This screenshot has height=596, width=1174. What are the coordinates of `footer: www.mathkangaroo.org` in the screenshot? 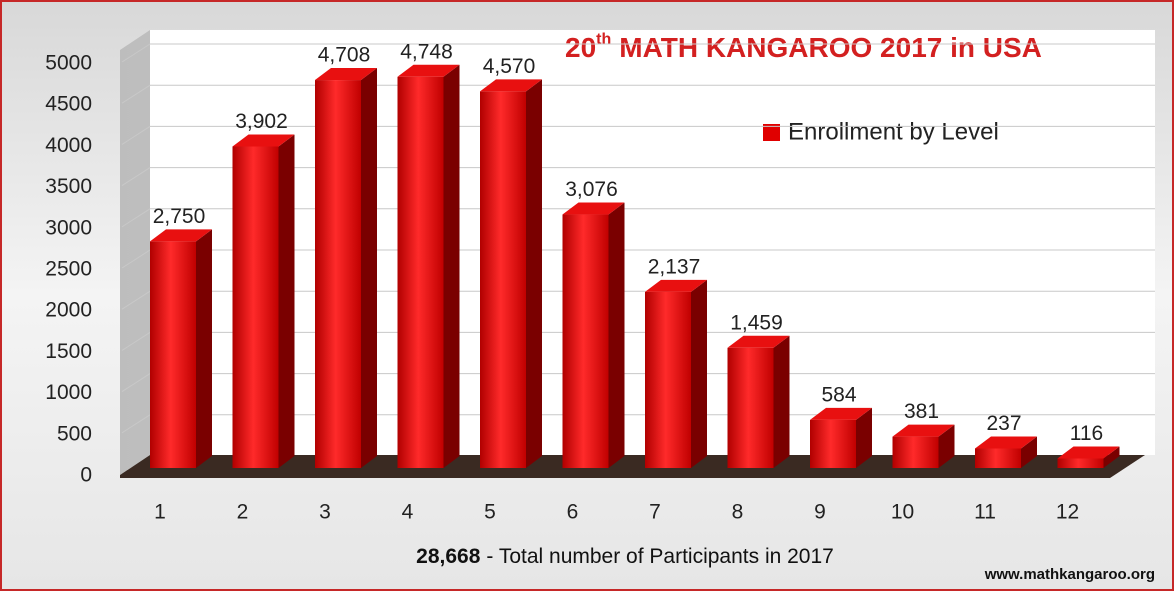 It's located at (1069, 574).